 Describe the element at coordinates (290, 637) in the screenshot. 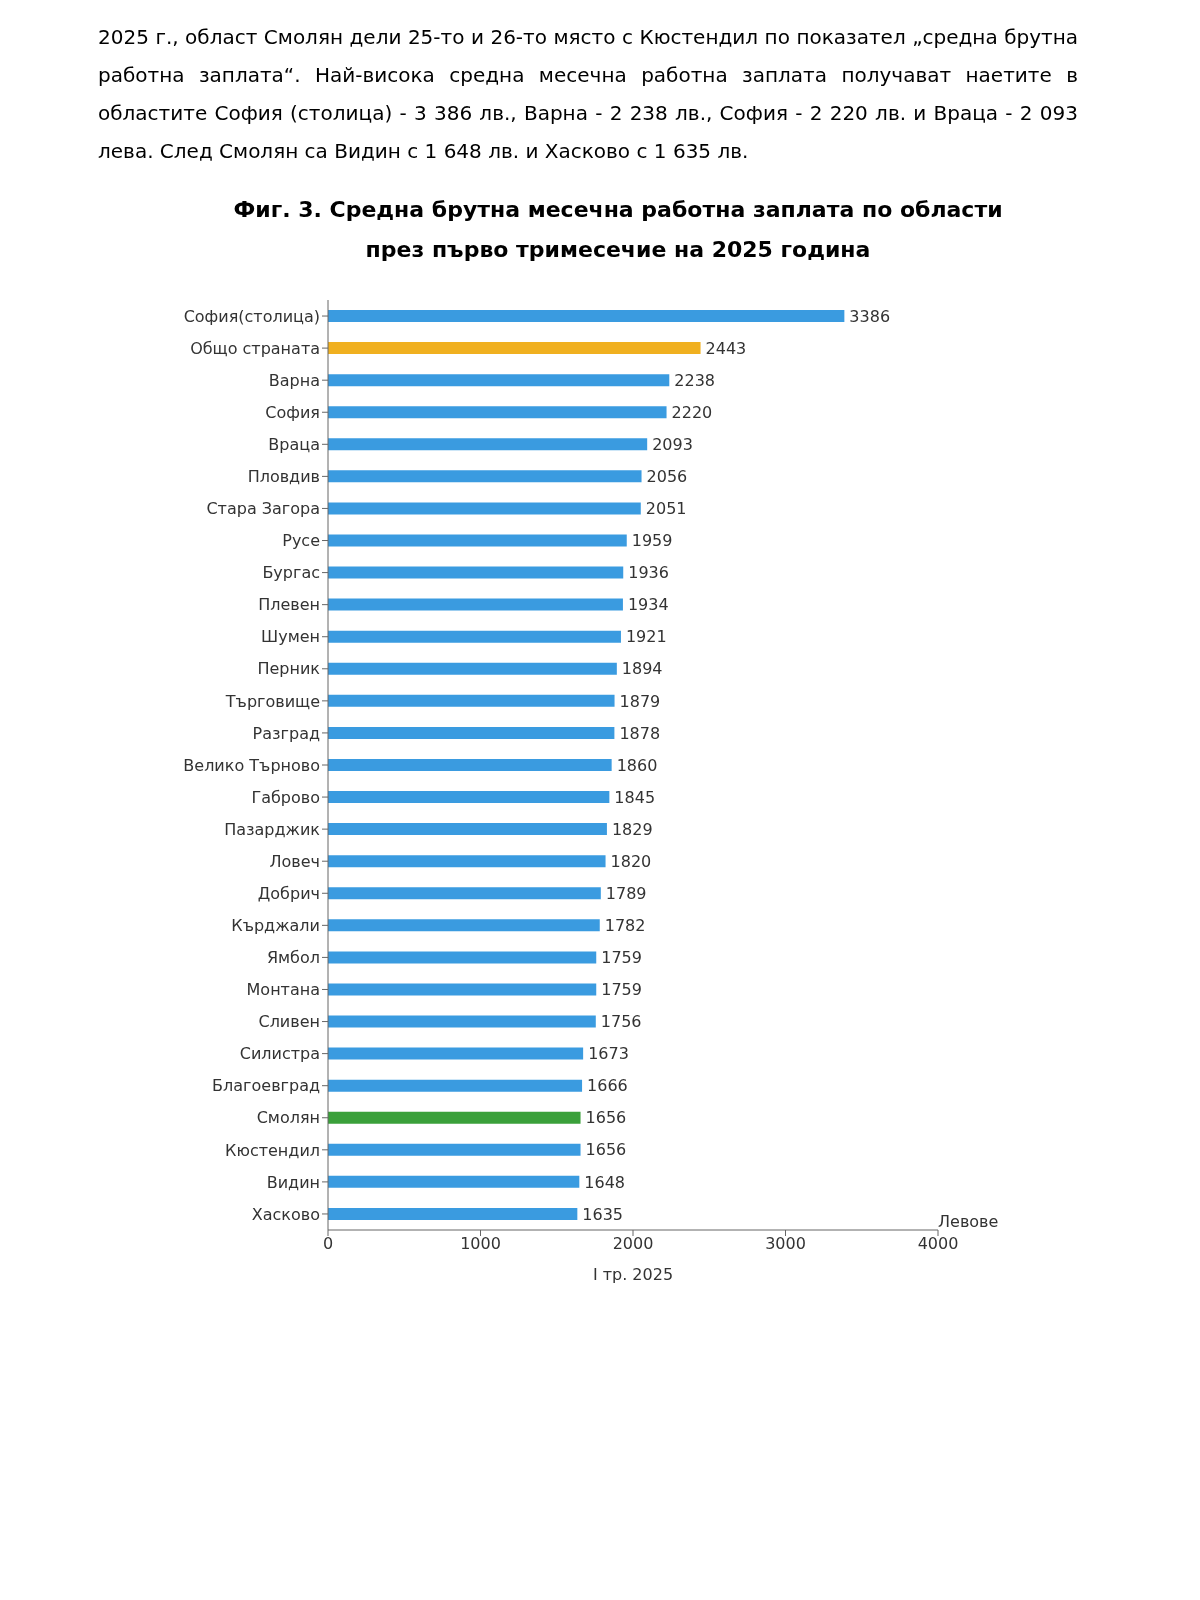

I see `y-tick-label: Шумен` at that location.